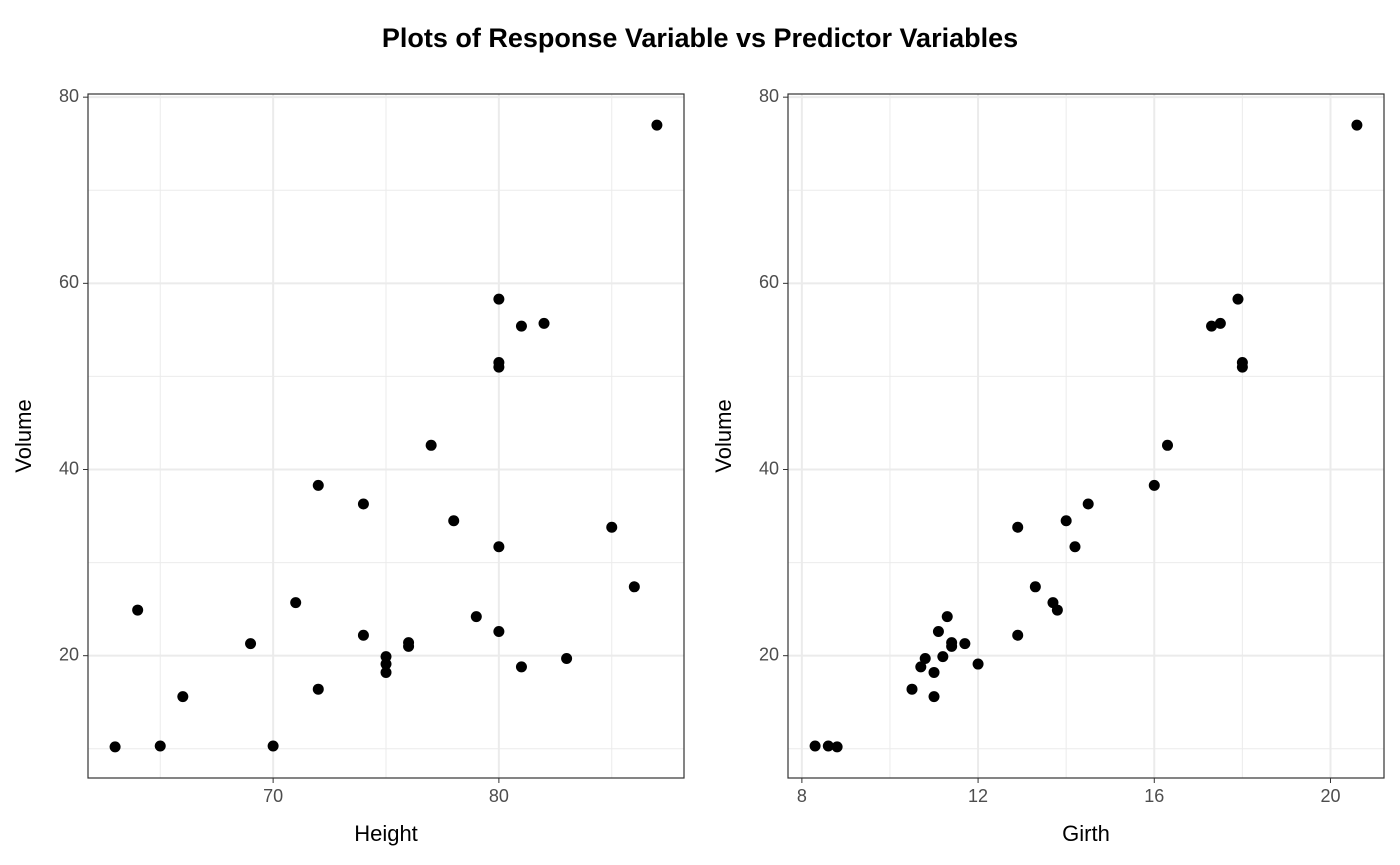  What do you see at coordinates (1330, 796) in the screenshot?
I see `x-tick-label: 20` at bounding box center [1330, 796].